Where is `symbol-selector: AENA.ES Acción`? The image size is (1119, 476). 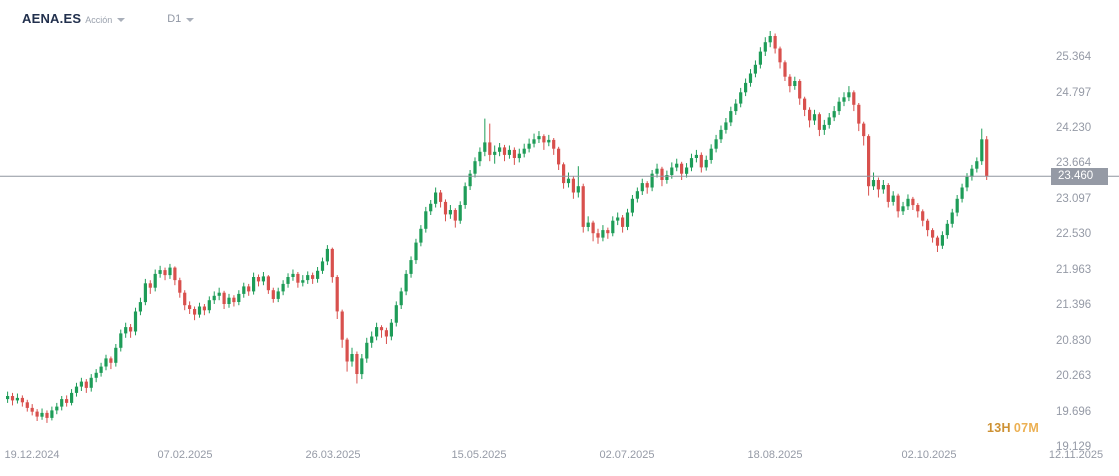 symbol-selector: AENA.ES Acción is located at coordinates (74, 18).